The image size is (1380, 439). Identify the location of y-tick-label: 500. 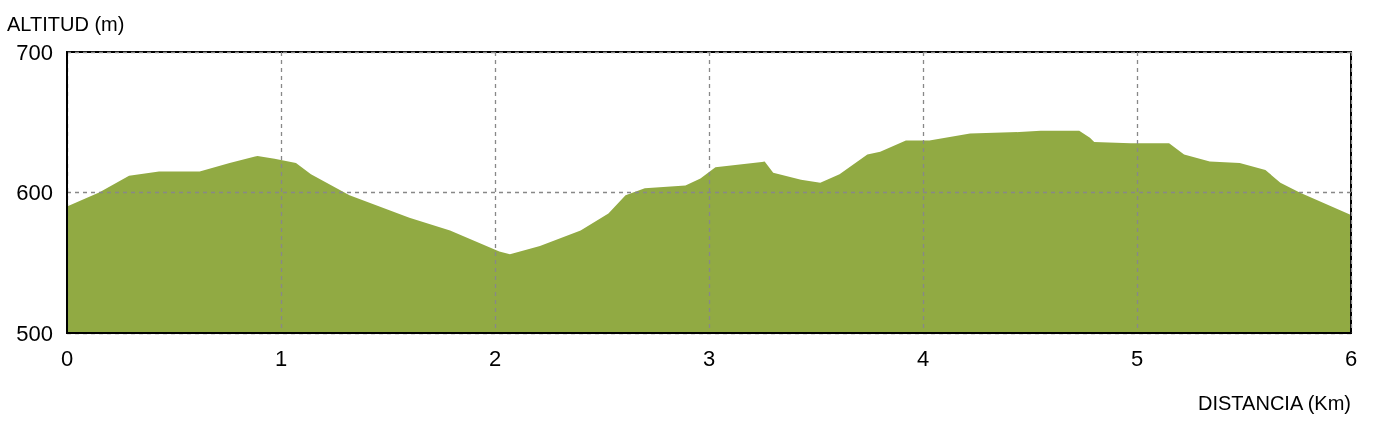
(34, 333).